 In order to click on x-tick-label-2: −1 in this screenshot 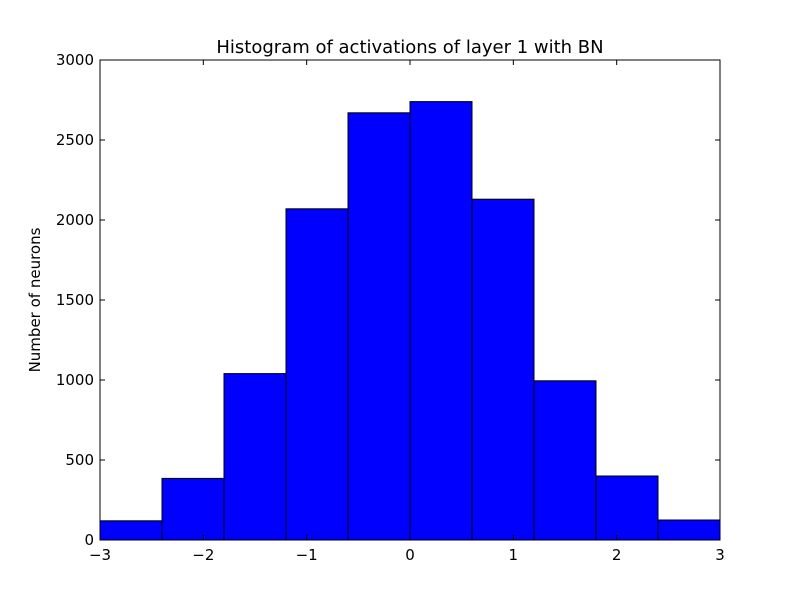, I will do `click(307, 555)`.